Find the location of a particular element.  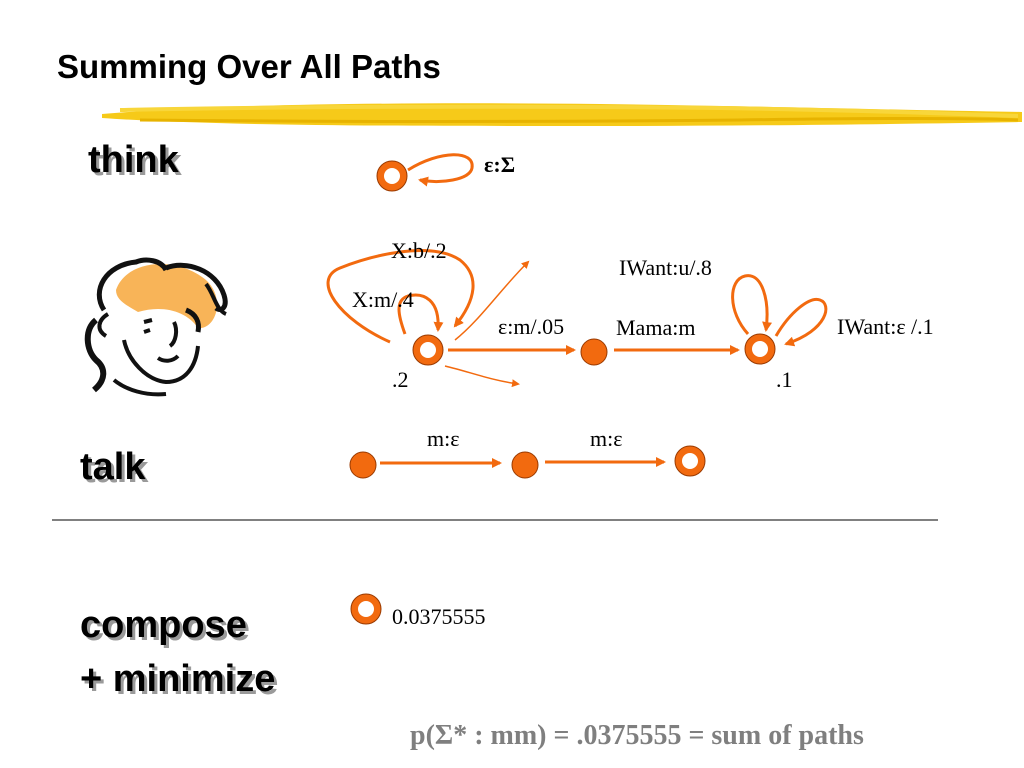

arc-label-iwant-u: IWant:u/.8 is located at coordinates (665, 267).